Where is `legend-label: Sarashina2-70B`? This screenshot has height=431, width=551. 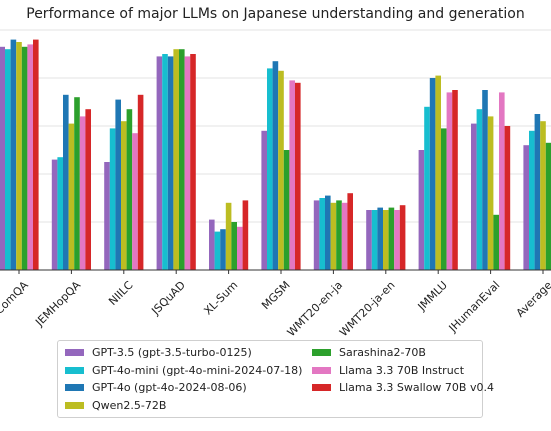 legend-label: Sarashina2-70B is located at coordinates (382, 352).